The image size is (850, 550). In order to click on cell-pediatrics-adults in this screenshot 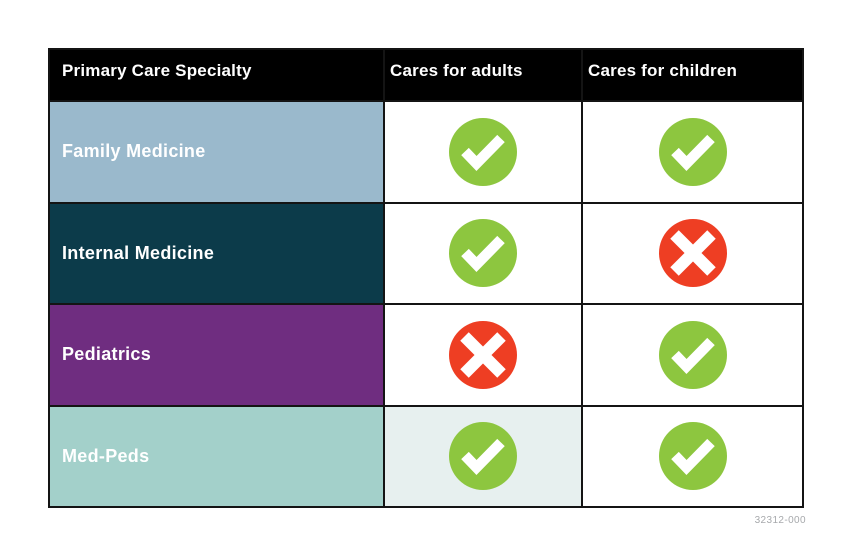, I will do `click(483, 355)`.